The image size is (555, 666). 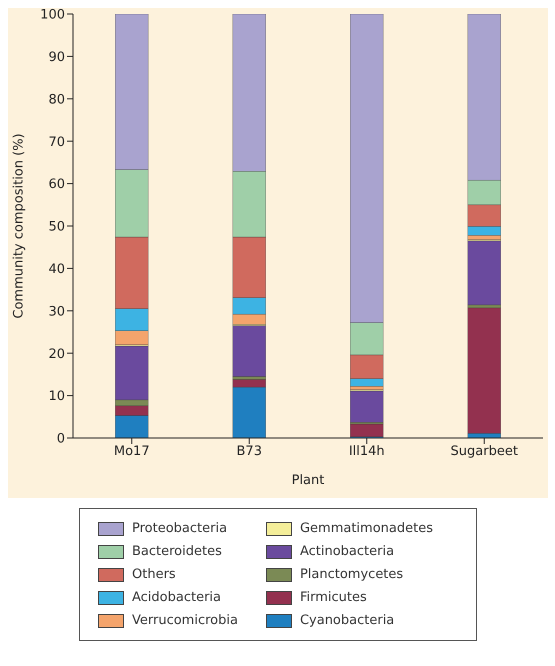 I want to click on legend-label: Others, so click(x=154, y=574).